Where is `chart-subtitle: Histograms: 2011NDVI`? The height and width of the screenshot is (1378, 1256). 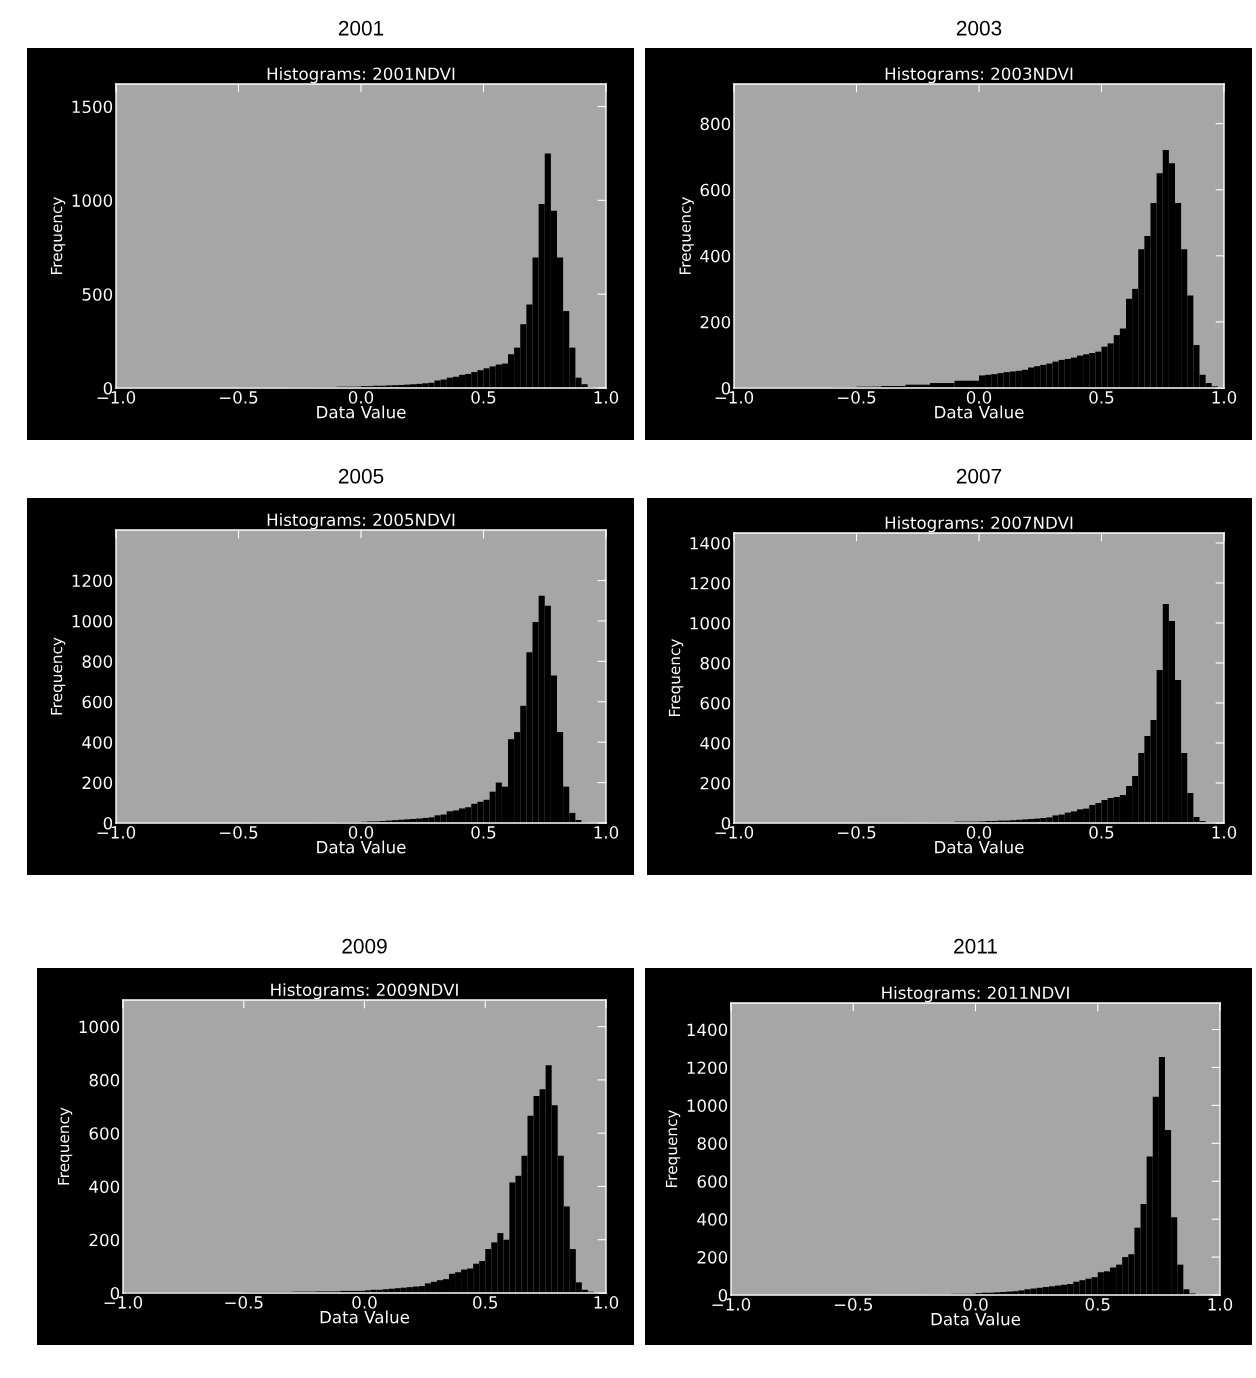 chart-subtitle: Histograms: 2011NDVI is located at coordinates (975, 994).